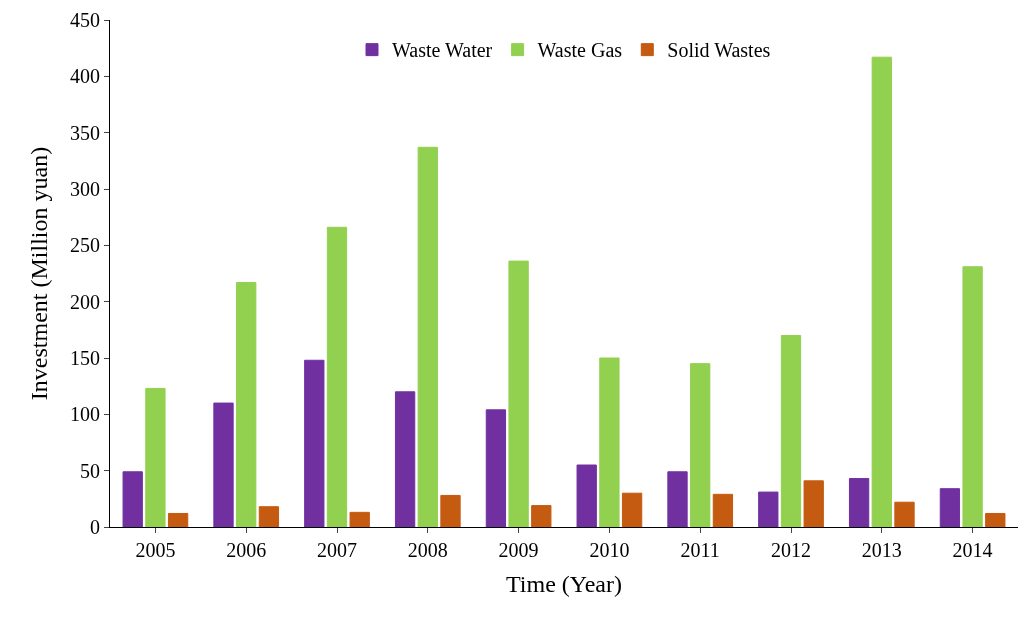 This screenshot has width=1028, height=617. Describe the element at coordinates (337, 550) in the screenshot. I see `x-tick-label: 2007` at that location.